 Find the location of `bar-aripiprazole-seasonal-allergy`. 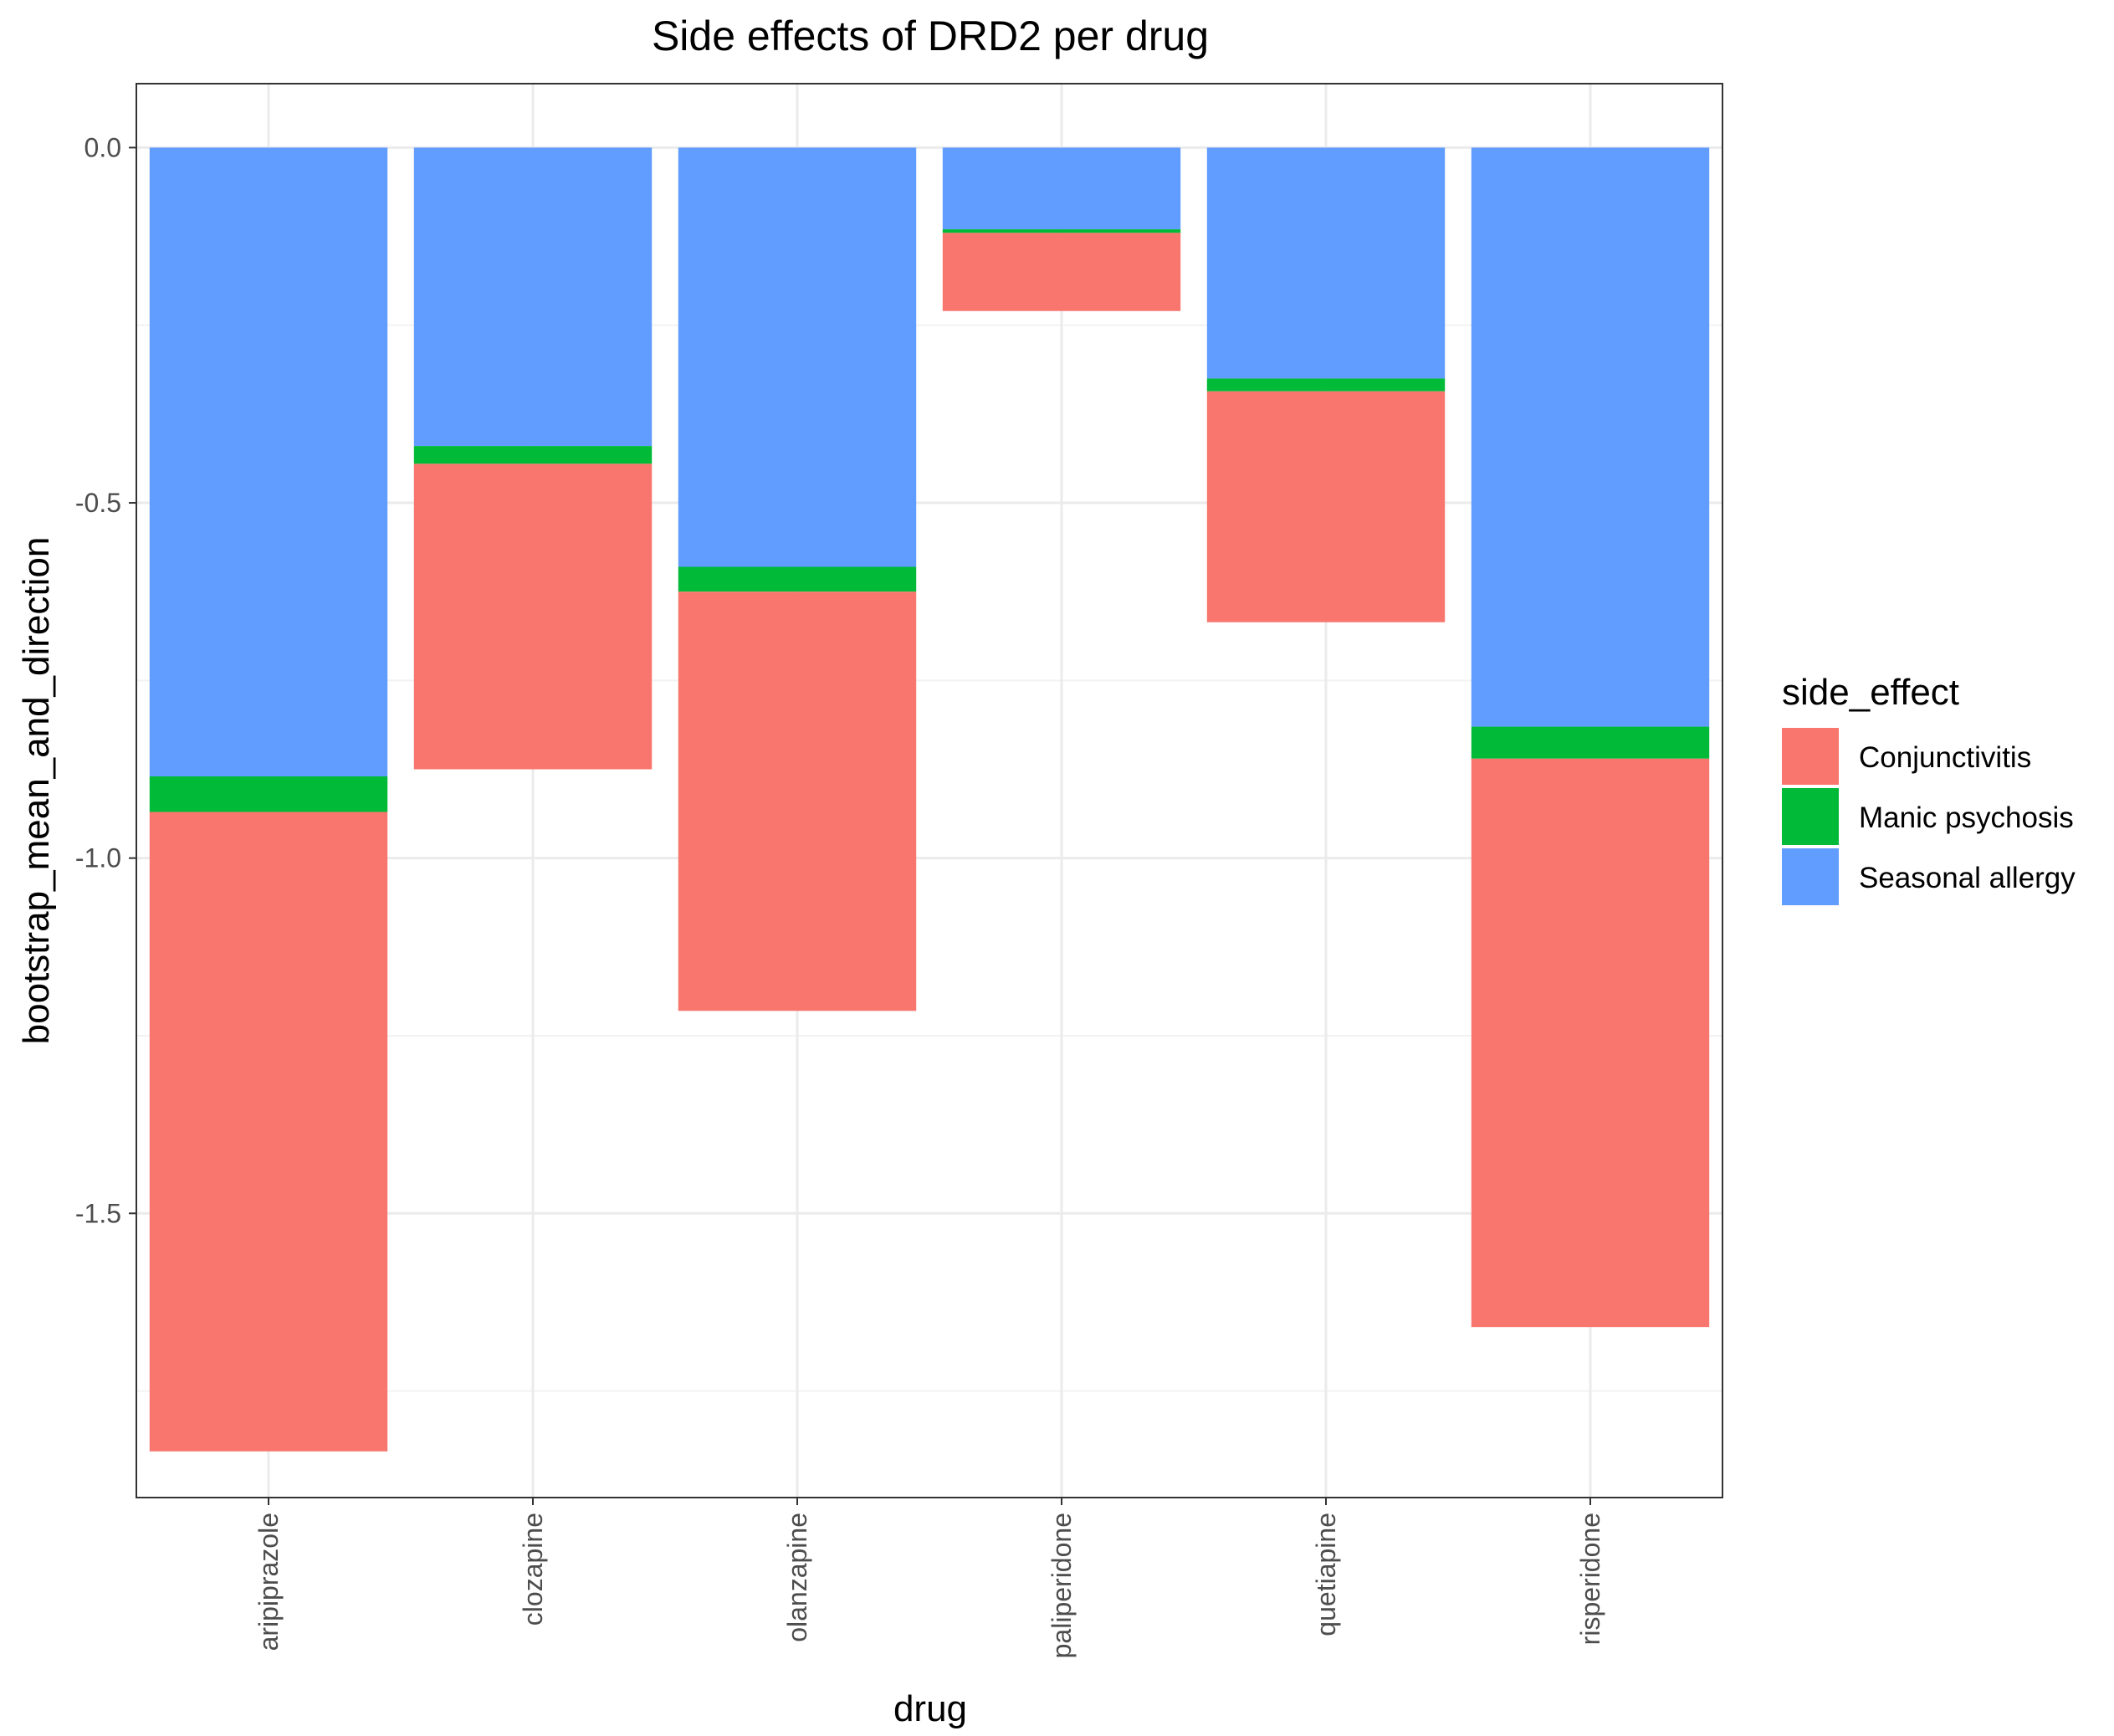

bar-aripiprazole-seasonal-allergy is located at coordinates (268, 462).